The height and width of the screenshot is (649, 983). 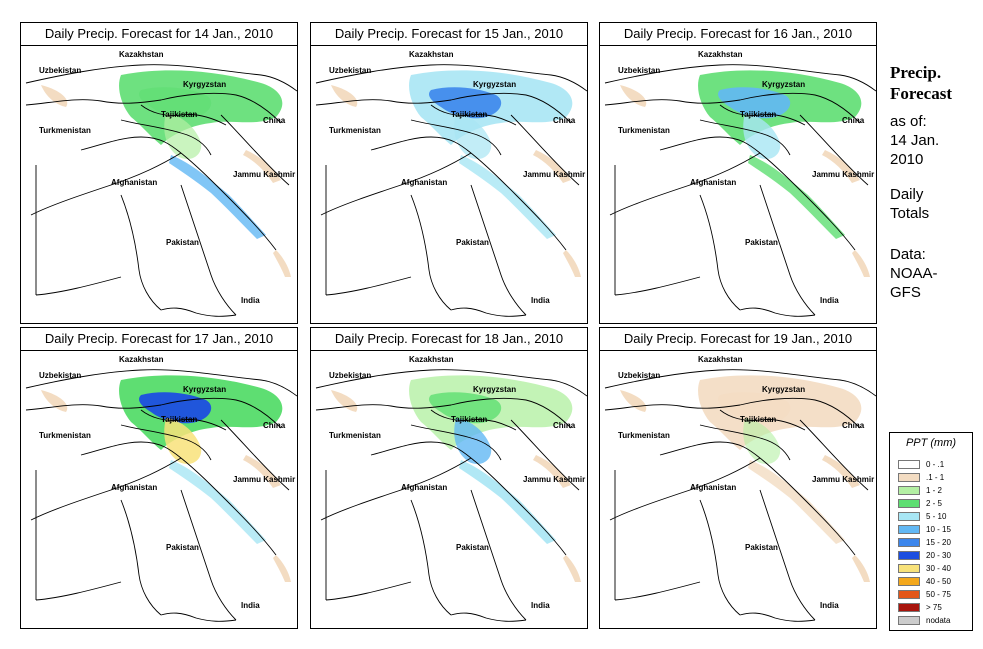 What do you see at coordinates (916, 72) in the screenshot?
I see `sidebar-title-line: Precip.` at bounding box center [916, 72].